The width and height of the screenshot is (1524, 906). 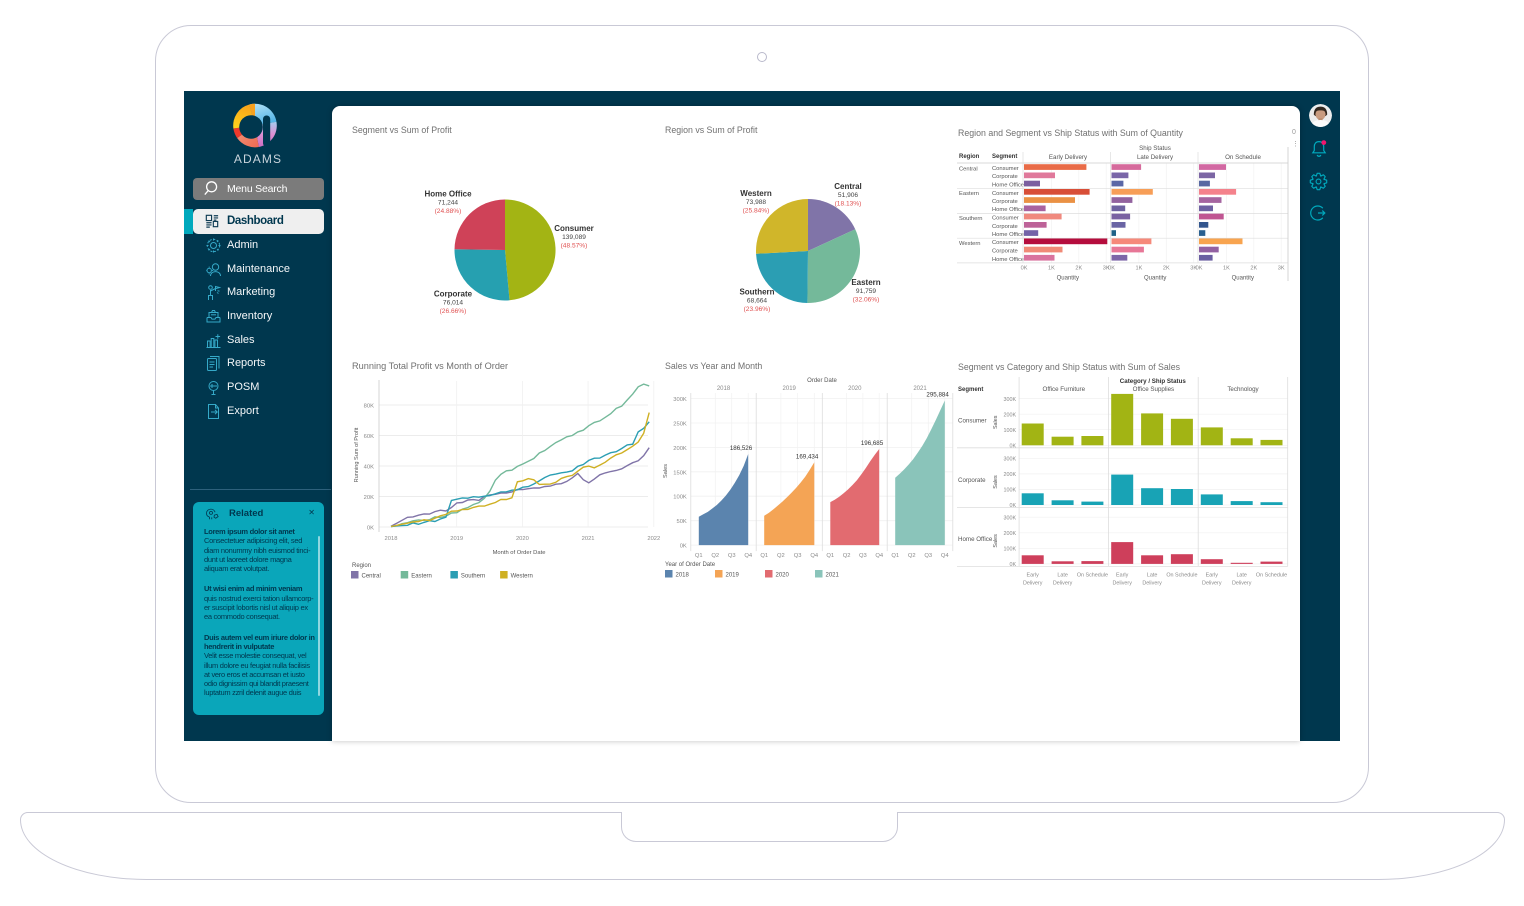 I want to click on svg-text: 71,244, so click(x=448, y=203).